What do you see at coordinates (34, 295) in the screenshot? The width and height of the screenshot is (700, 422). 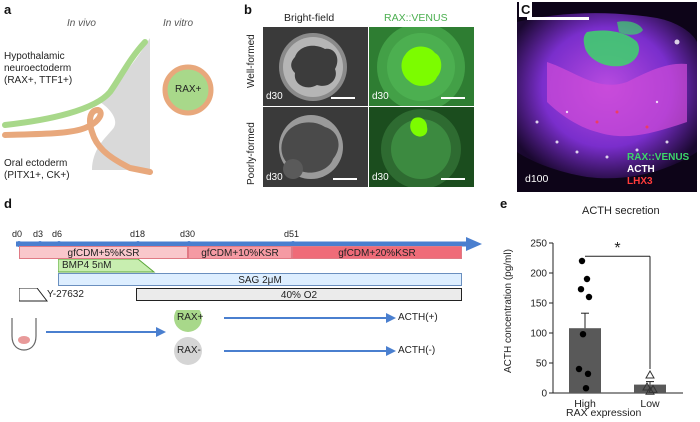 I see `y27632-bar` at bounding box center [34, 295].